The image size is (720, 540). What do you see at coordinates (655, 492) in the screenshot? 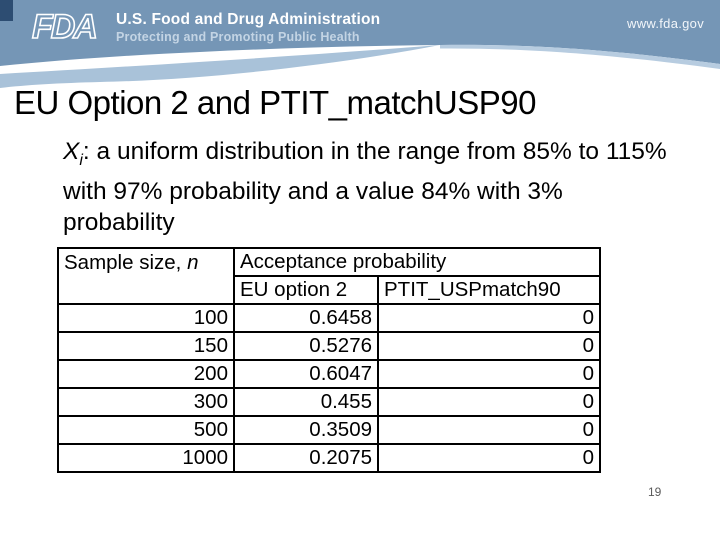
I see `page-number: 19` at bounding box center [655, 492].